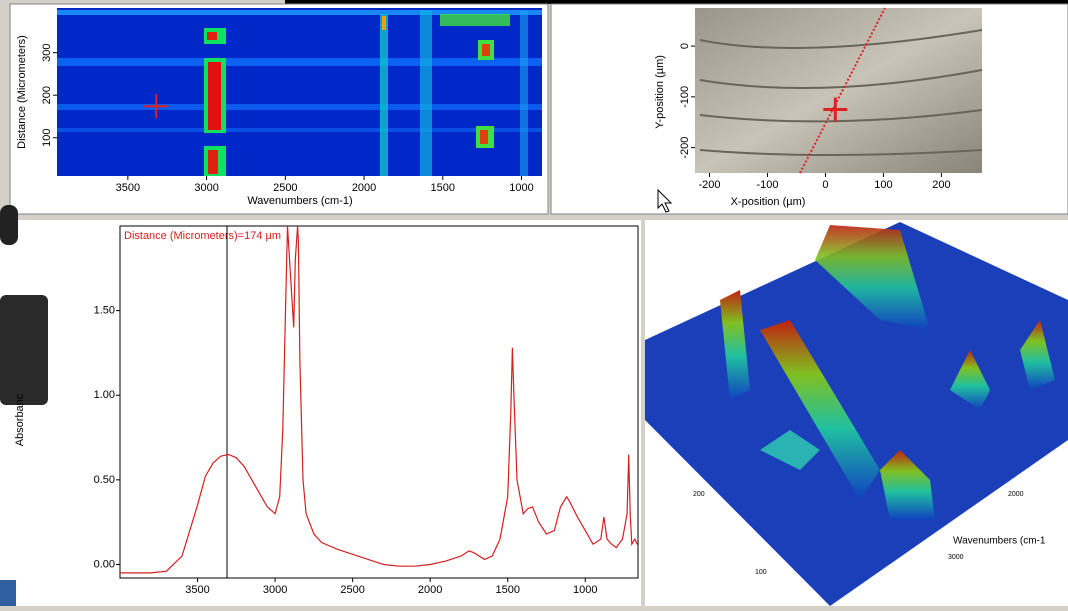 This screenshot has height=611, width=1068. What do you see at coordinates (676, 2) in the screenshot?
I see `title-bar` at bounding box center [676, 2].